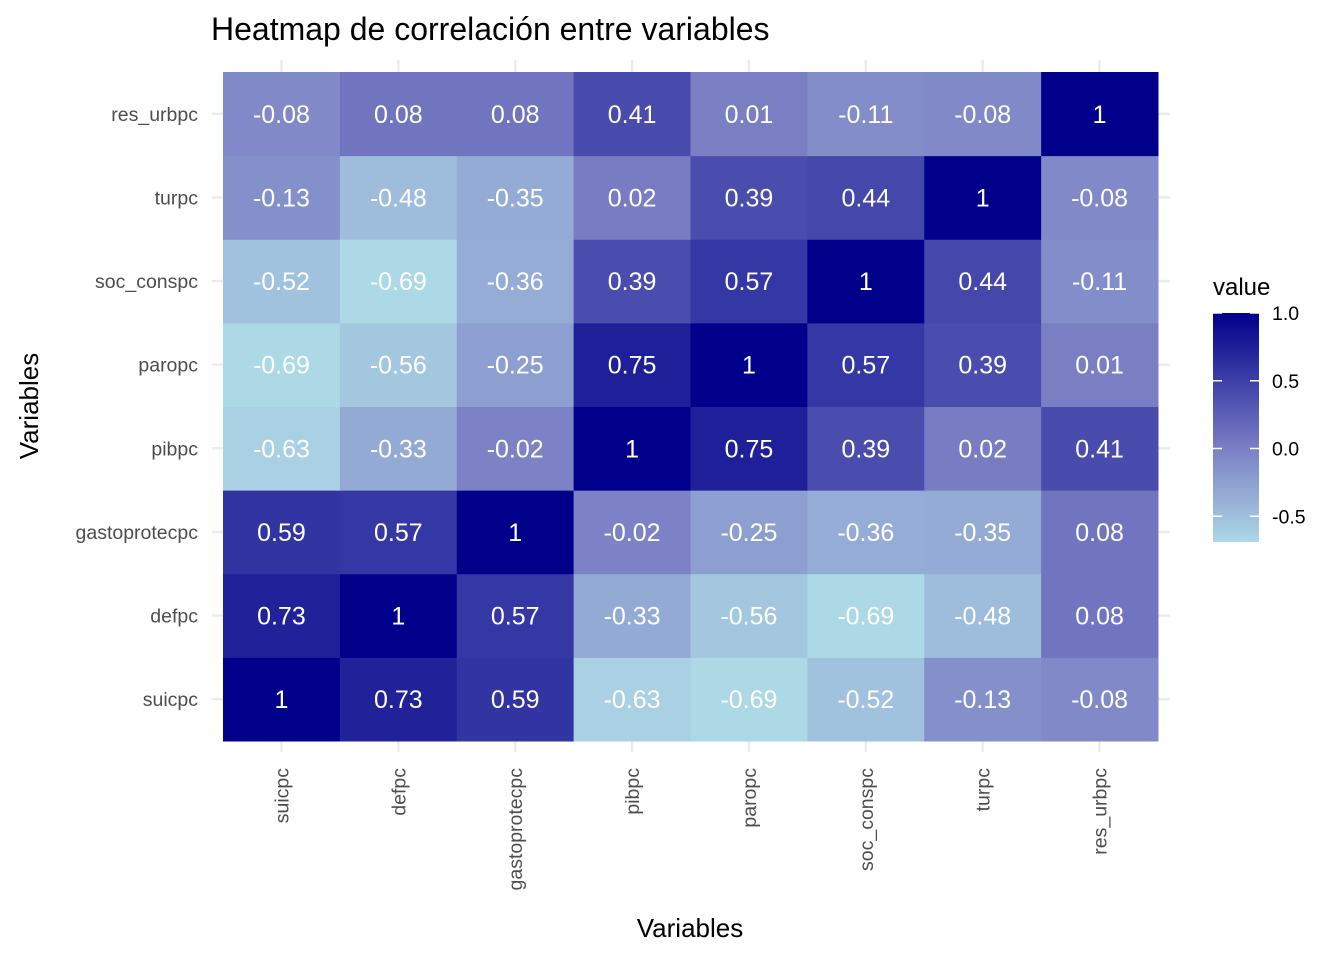 This screenshot has width=1344, height=960. What do you see at coordinates (750, 798) in the screenshot?
I see `x-tick-label: paropc` at bounding box center [750, 798].